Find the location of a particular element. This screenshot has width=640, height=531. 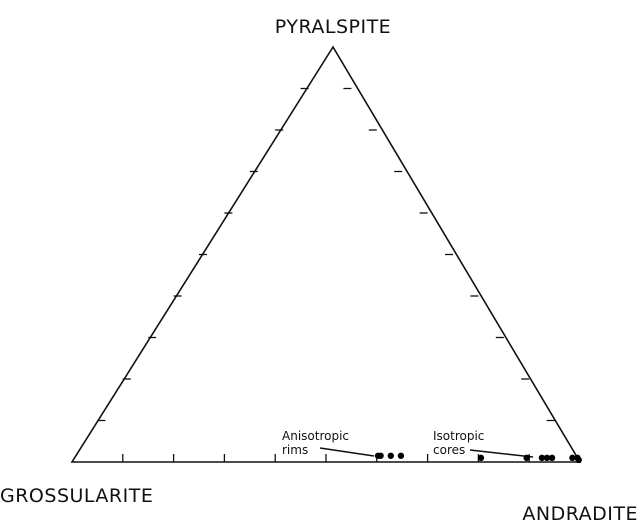

vertex-label: GROSSULARITE is located at coordinates (76, 496).